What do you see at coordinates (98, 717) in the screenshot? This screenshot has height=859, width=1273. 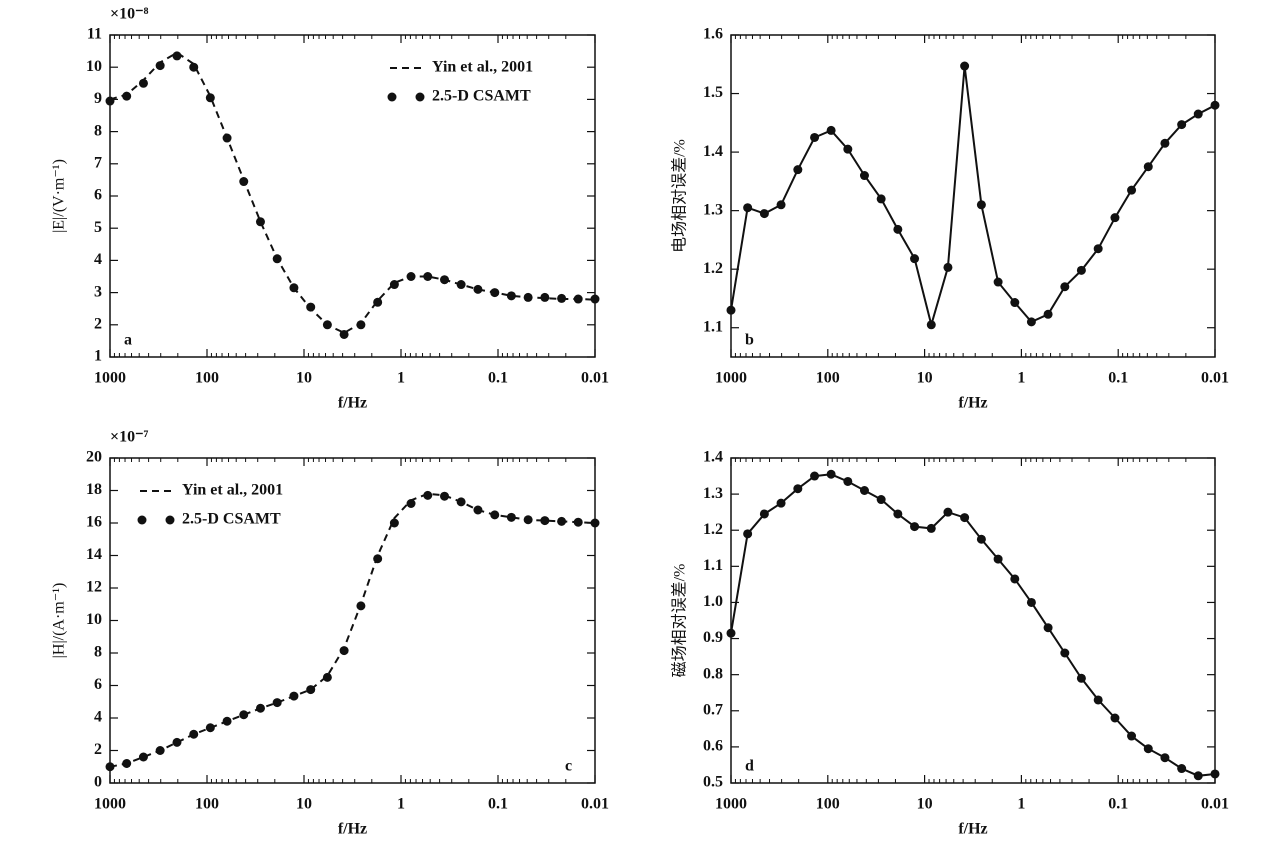 I see `y-tick-label: 4` at bounding box center [98, 717].